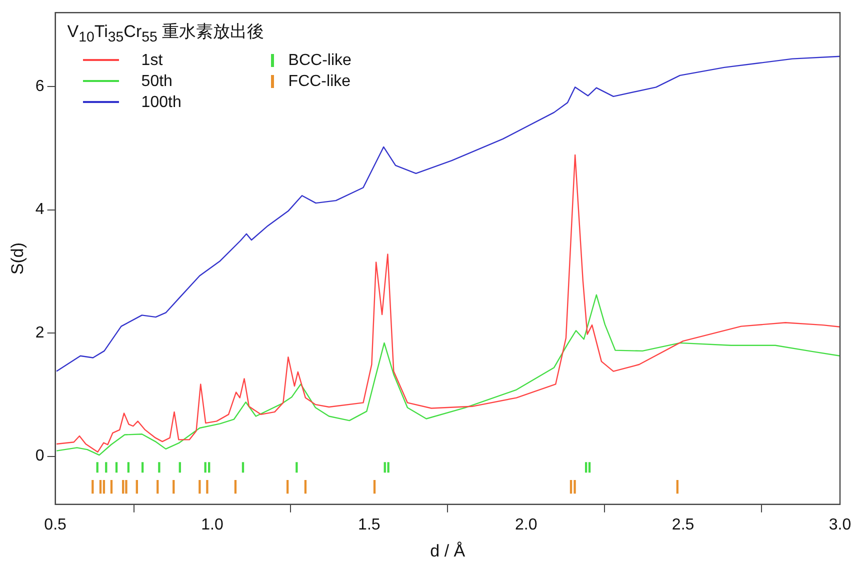  Describe the element at coordinates (39, 209) in the screenshot. I see `y-tick-label: 4` at that location.